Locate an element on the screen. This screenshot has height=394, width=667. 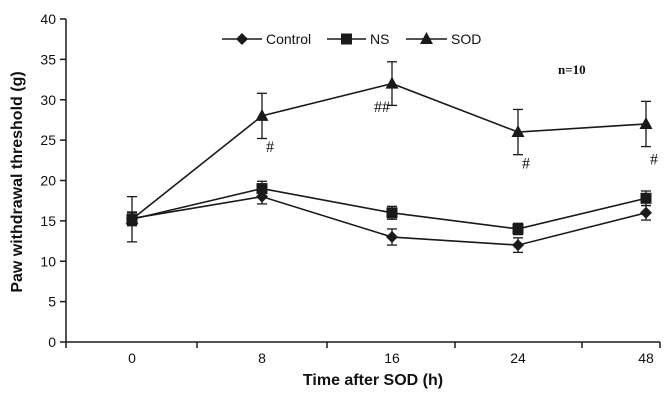
y-axis-title: Paw withdrawal threshold (g) is located at coordinates (17, 181).